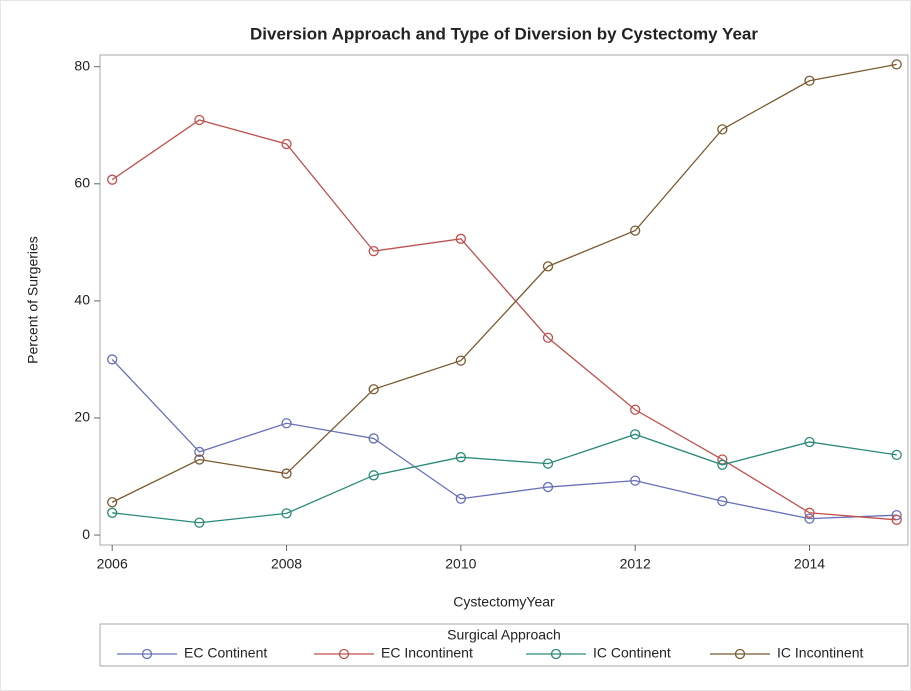 Image resolution: width=911 pixels, height=691 pixels. What do you see at coordinates (504, 645) in the screenshot?
I see `legend-box` at bounding box center [504, 645].